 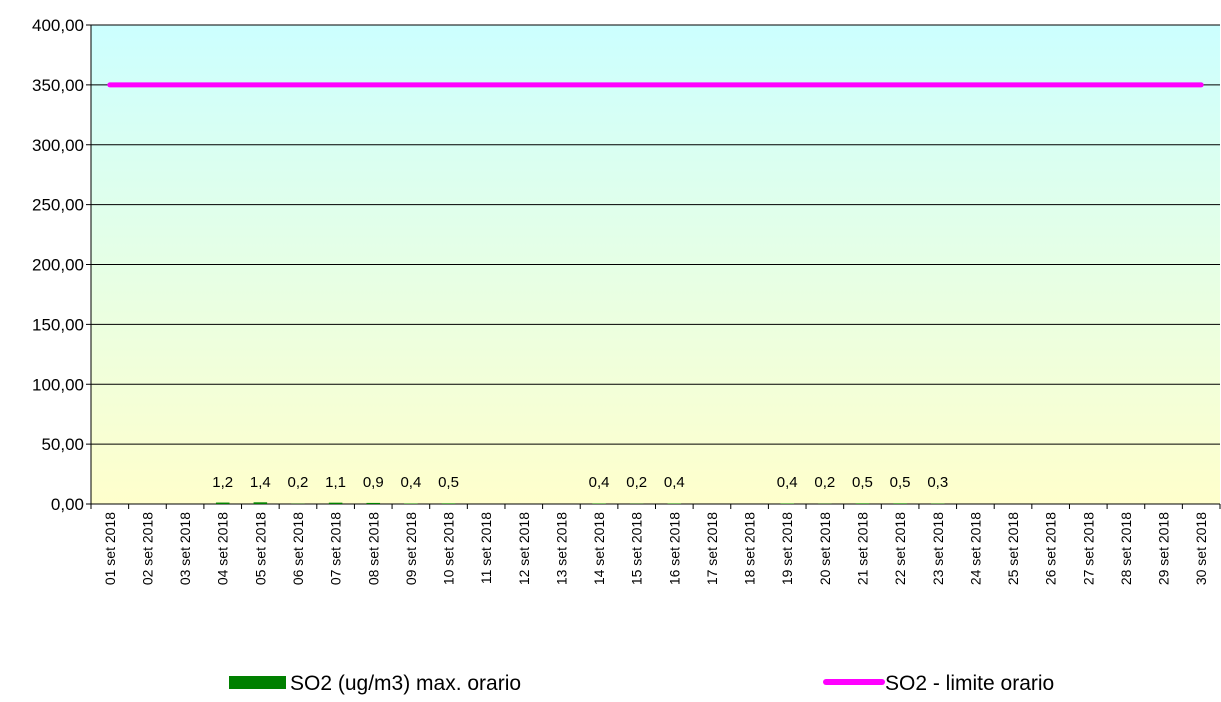 What do you see at coordinates (260, 482) in the screenshot?
I see `data-label: 1,4` at bounding box center [260, 482].